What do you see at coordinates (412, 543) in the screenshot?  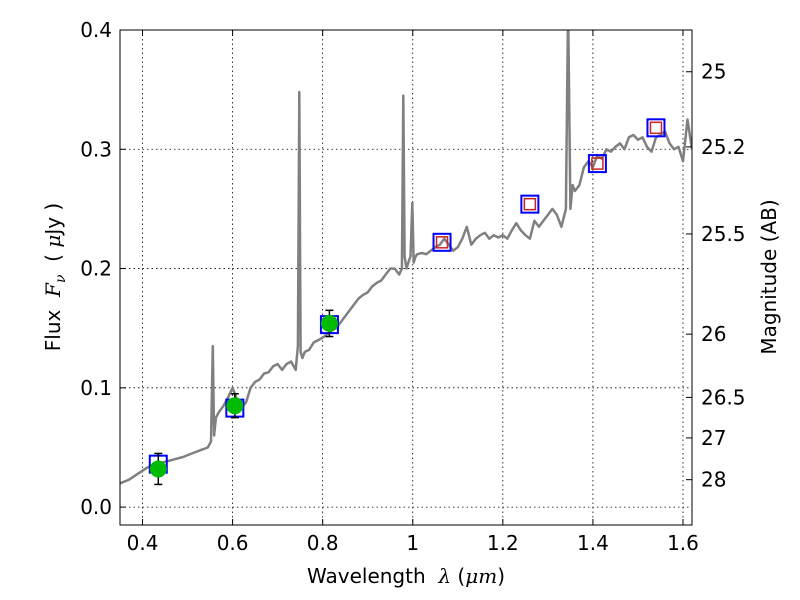 I see `x-tick-label: 1` at bounding box center [412, 543].